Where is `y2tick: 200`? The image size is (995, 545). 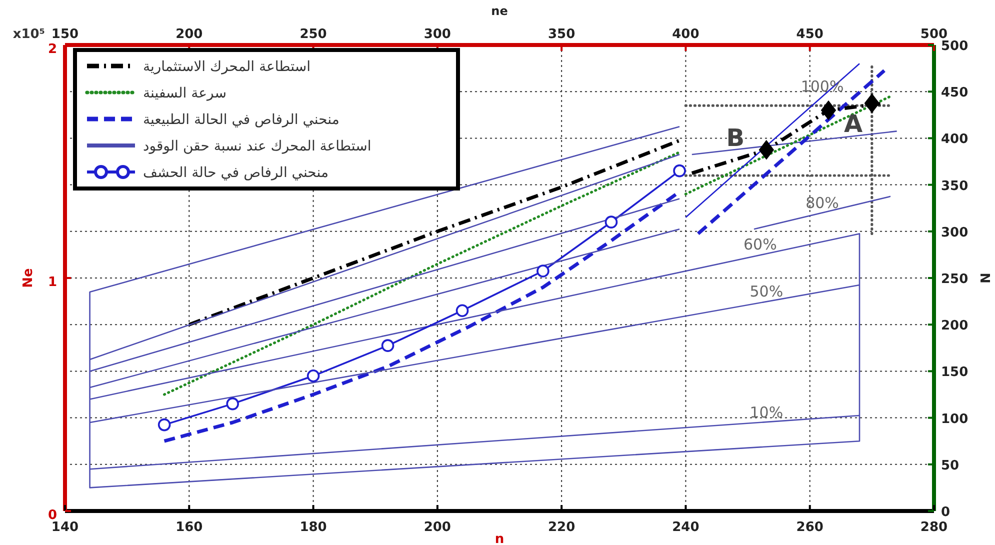 y2tick: 200 is located at coordinates (954, 326).